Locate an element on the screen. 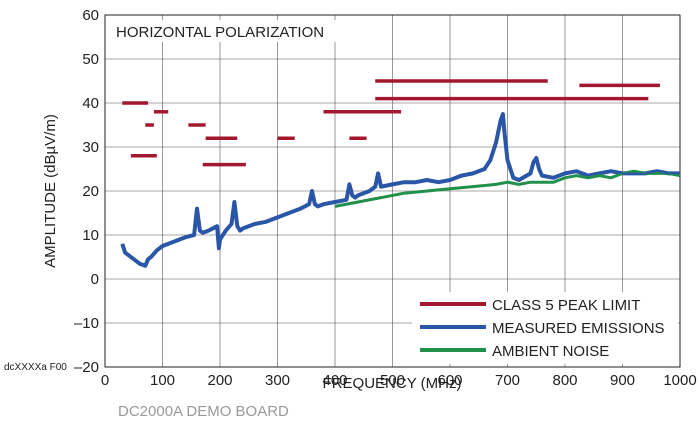 The height and width of the screenshot is (423, 699). y-tick-label: 20 is located at coordinates (90, 191).